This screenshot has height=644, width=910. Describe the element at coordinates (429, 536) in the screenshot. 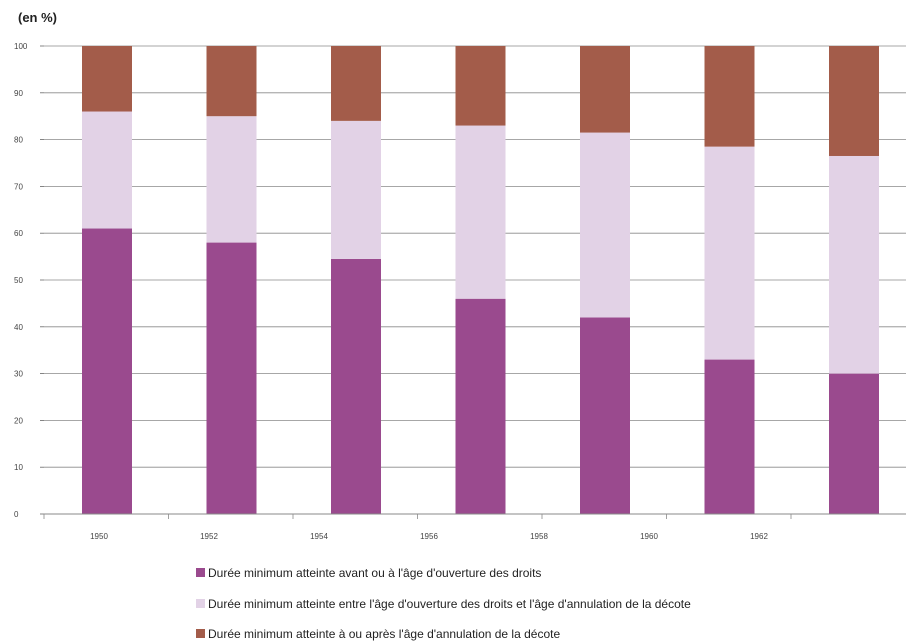

I see `x-tick-label-1956: 1956` at that location.